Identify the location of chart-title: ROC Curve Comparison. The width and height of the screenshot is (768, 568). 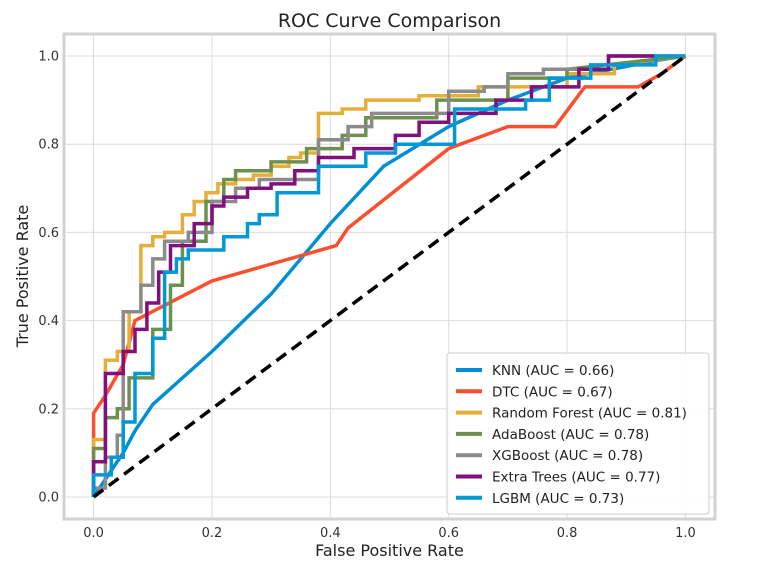
(389, 21).